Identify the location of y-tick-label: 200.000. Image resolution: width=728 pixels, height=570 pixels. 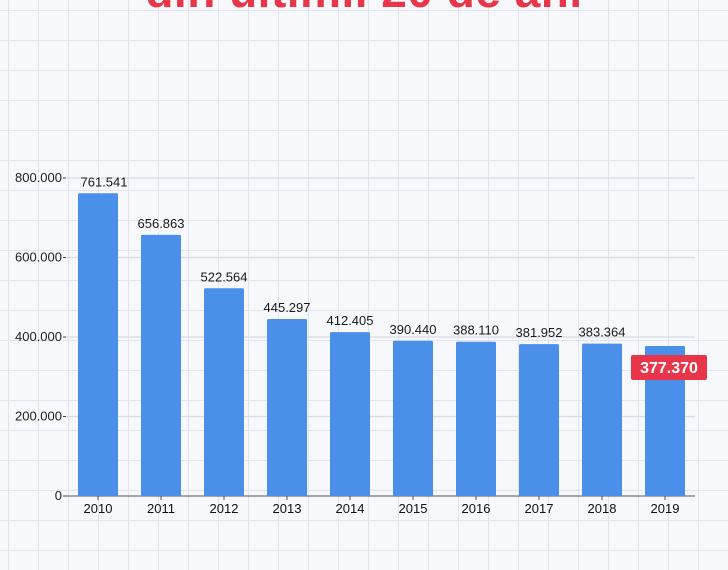
(38, 416).